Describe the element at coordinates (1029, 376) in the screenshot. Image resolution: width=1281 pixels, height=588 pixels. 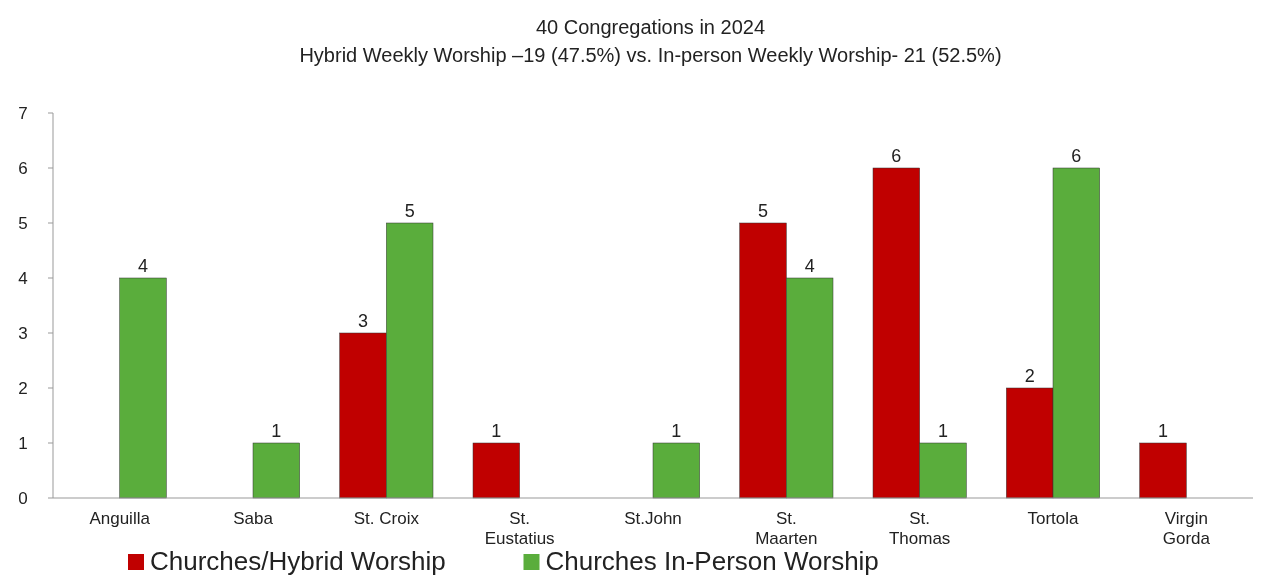
I see `data-label: 2` at that location.